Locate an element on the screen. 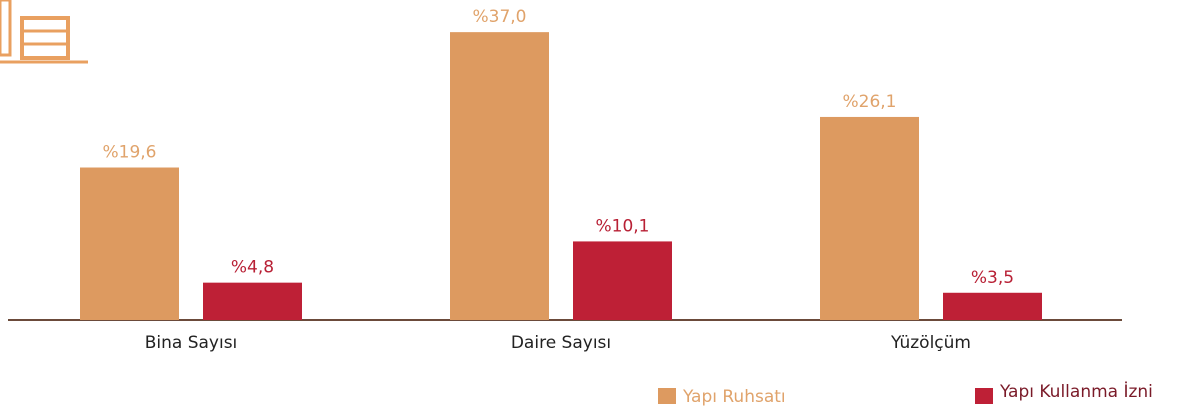 Image resolution: width=1179 pixels, height=409 pixels. value-label: %19,6 is located at coordinates (129, 153).